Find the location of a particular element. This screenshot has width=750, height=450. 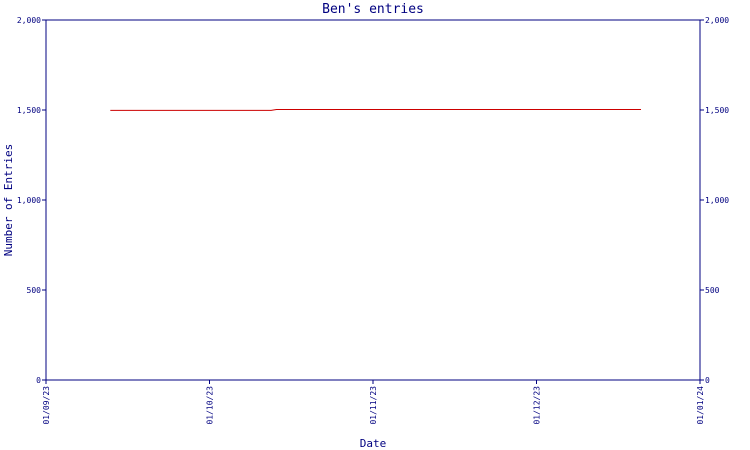

x-tick-label: 01/09/23 is located at coordinates (46, 405).